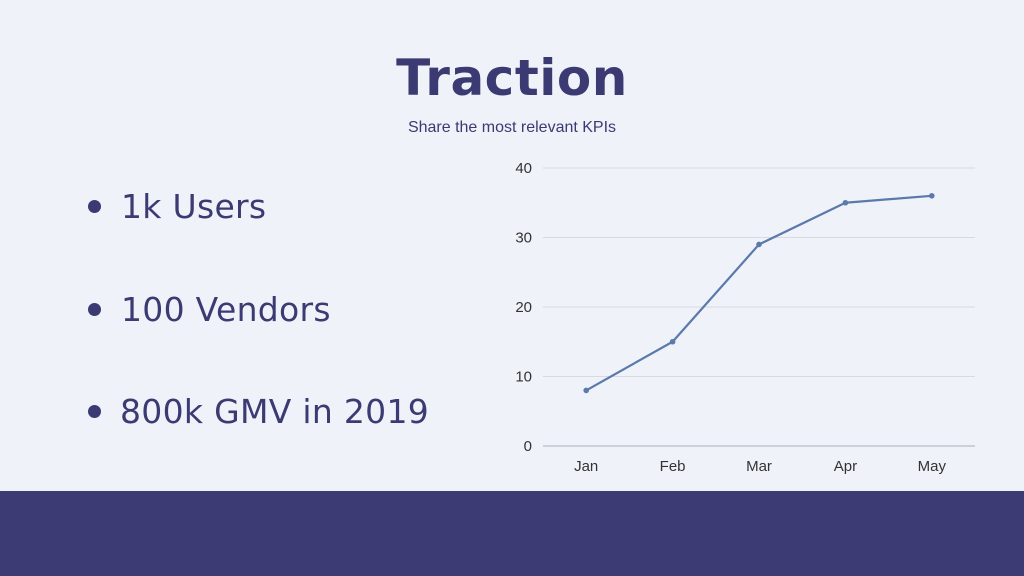 The image size is (1024, 576). What do you see at coordinates (528, 446) in the screenshot?
I see `y-tick-label: 0` at bounding box center [528, 446].